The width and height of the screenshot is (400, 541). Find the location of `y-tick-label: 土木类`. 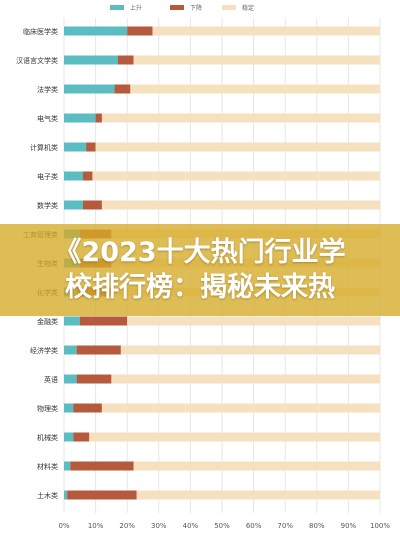

y-tick-label: 土木类 is located at coordinates (47, 495).